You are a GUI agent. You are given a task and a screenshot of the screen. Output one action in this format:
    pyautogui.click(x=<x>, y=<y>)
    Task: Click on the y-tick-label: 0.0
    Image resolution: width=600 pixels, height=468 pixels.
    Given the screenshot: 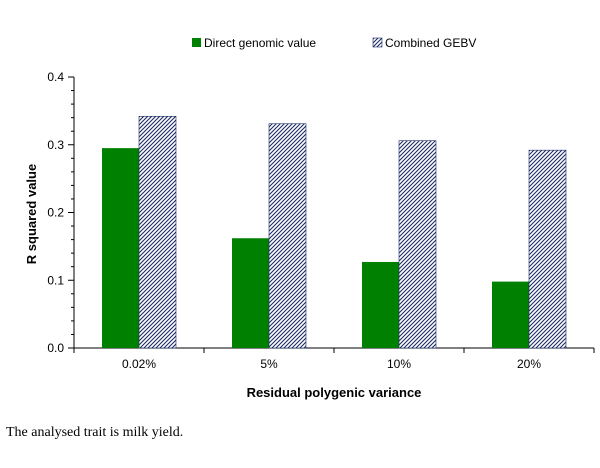 What is the action you would take?
    pyautogui.click(x=55, y=348)
    